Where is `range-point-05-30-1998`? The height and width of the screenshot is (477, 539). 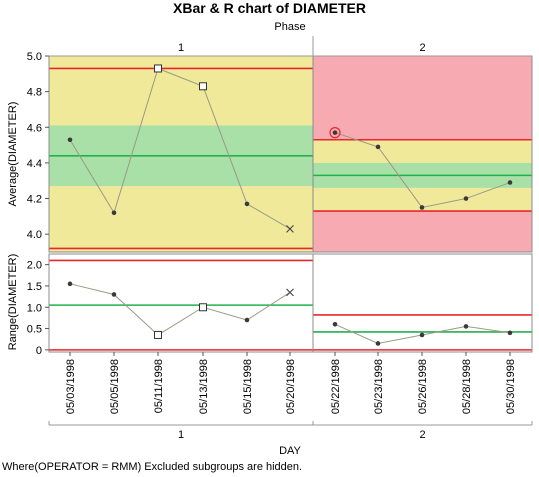 range-point-05-30-1998 is located at coordinates (510, 333).